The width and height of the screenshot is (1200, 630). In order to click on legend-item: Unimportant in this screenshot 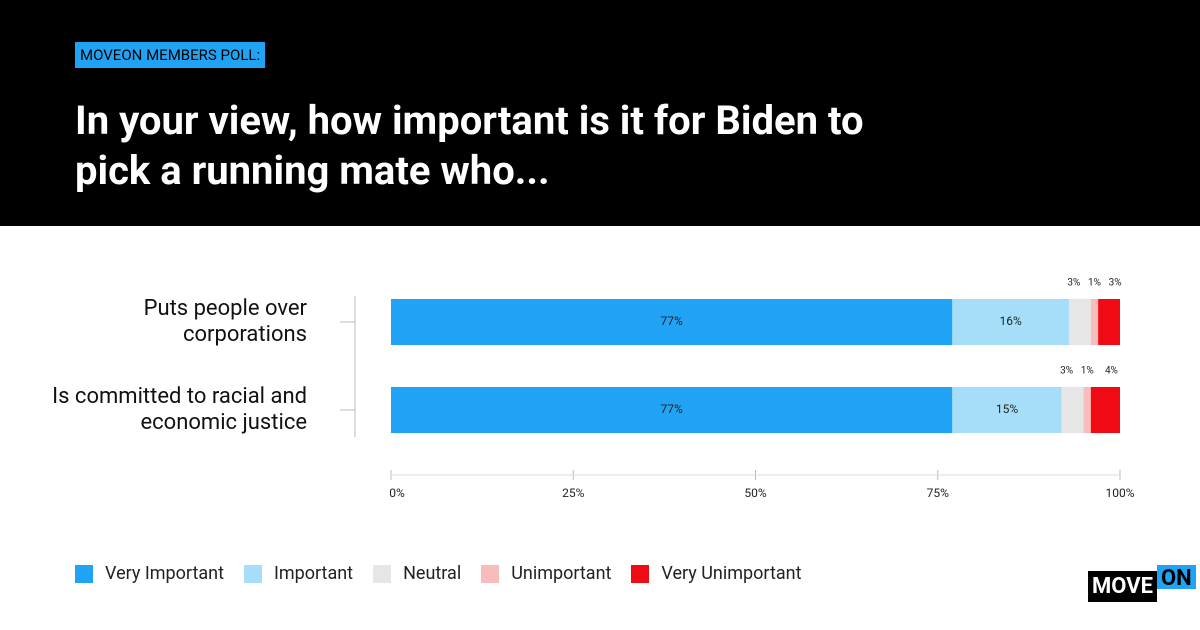, I will do `click(546, 573)`.